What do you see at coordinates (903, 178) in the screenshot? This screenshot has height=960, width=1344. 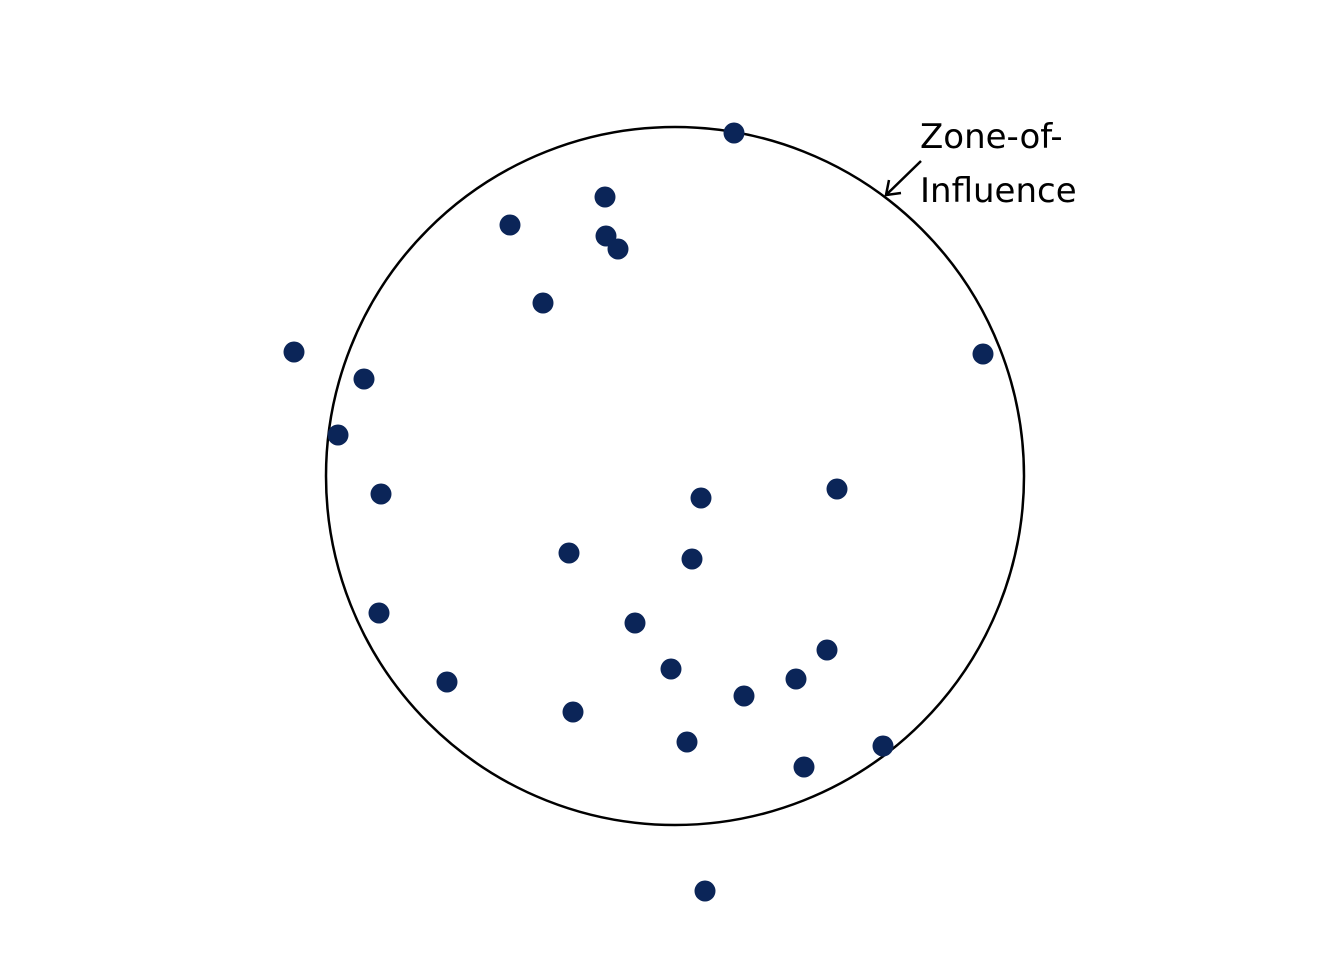 I see `annotation-arrow` at bounding box center [903, 178].